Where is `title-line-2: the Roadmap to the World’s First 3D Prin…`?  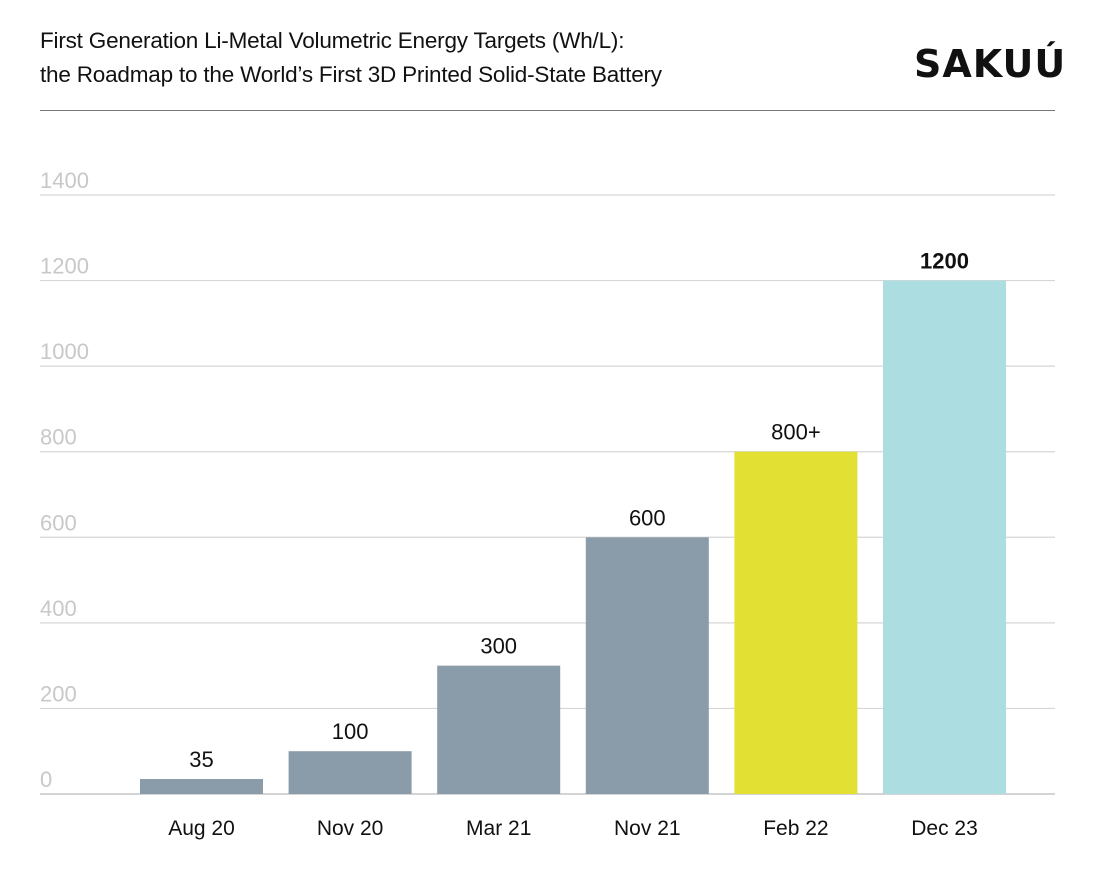
title-line-2: the Roadmap to the World’s First 3D Prin… is located at coordinates (351, 74).